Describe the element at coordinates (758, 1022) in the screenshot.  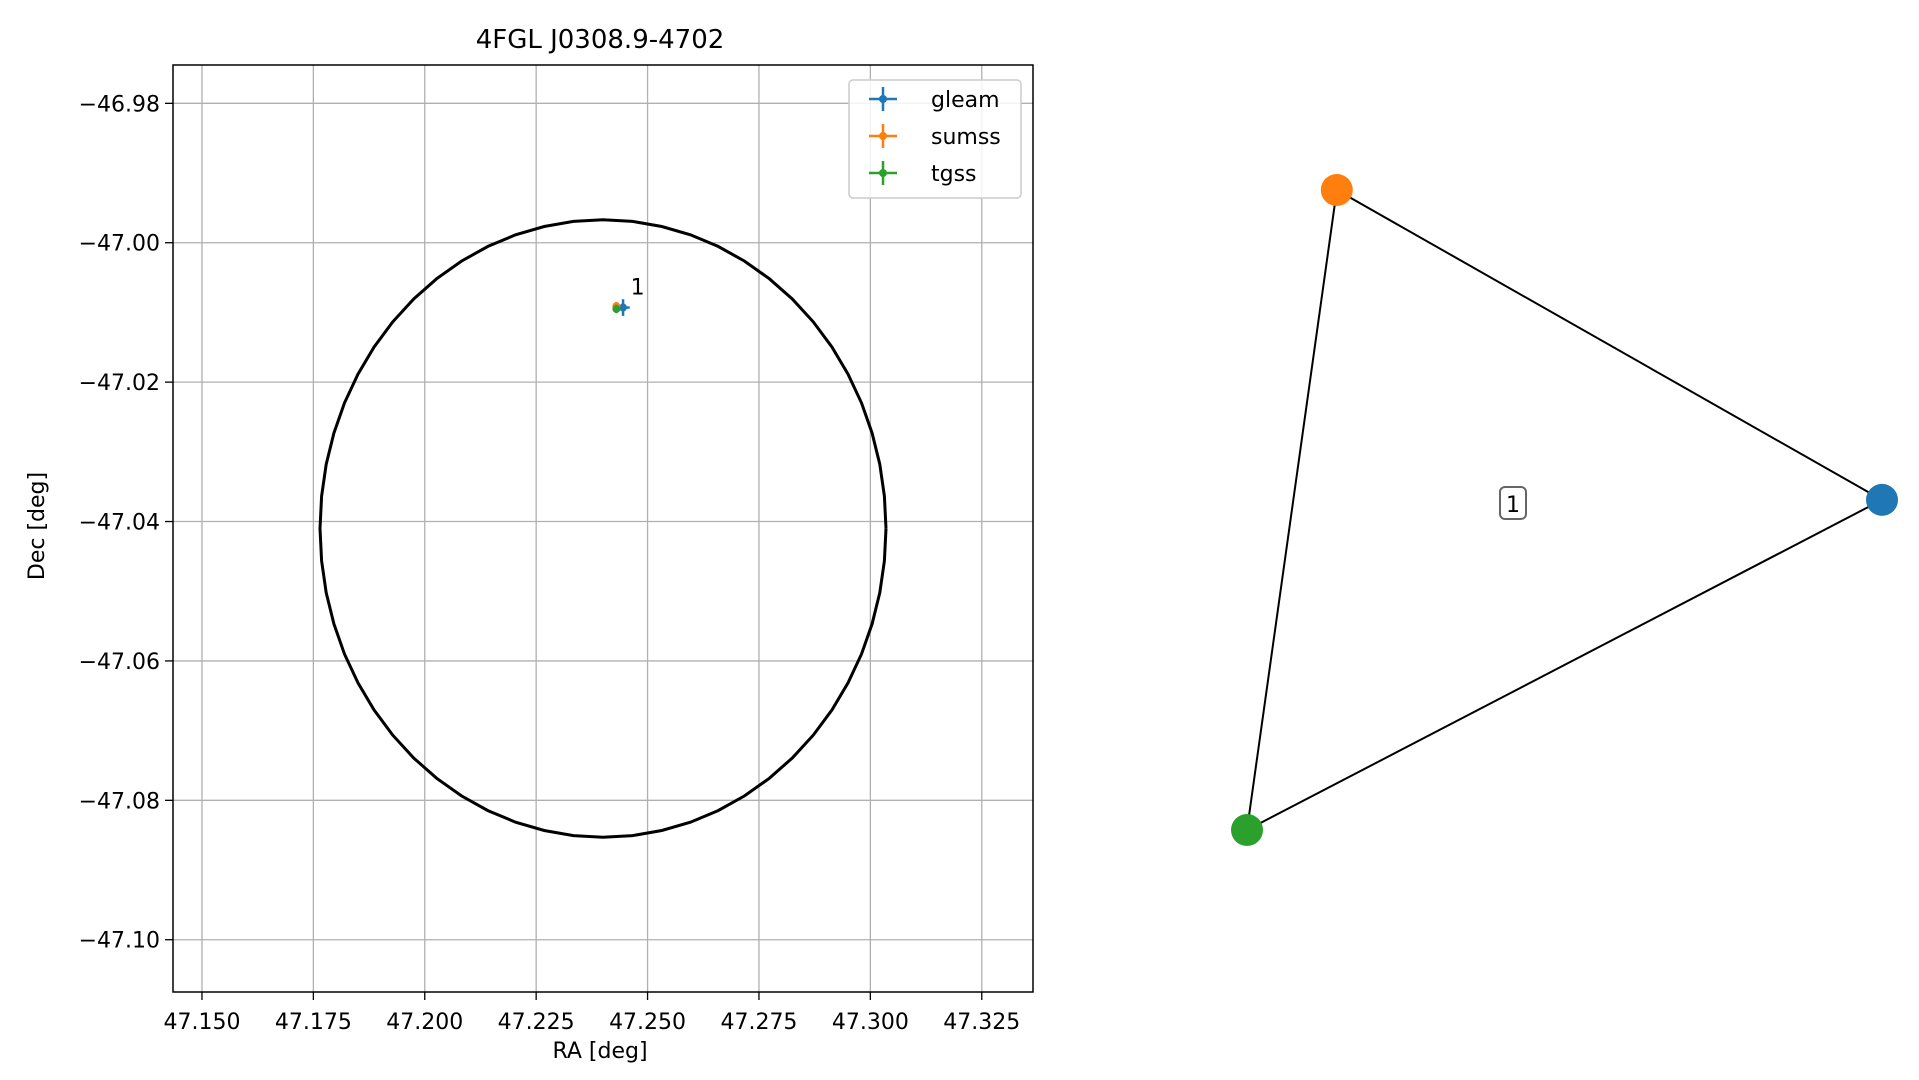
I see `x-tick-label: 47.275` at that location.